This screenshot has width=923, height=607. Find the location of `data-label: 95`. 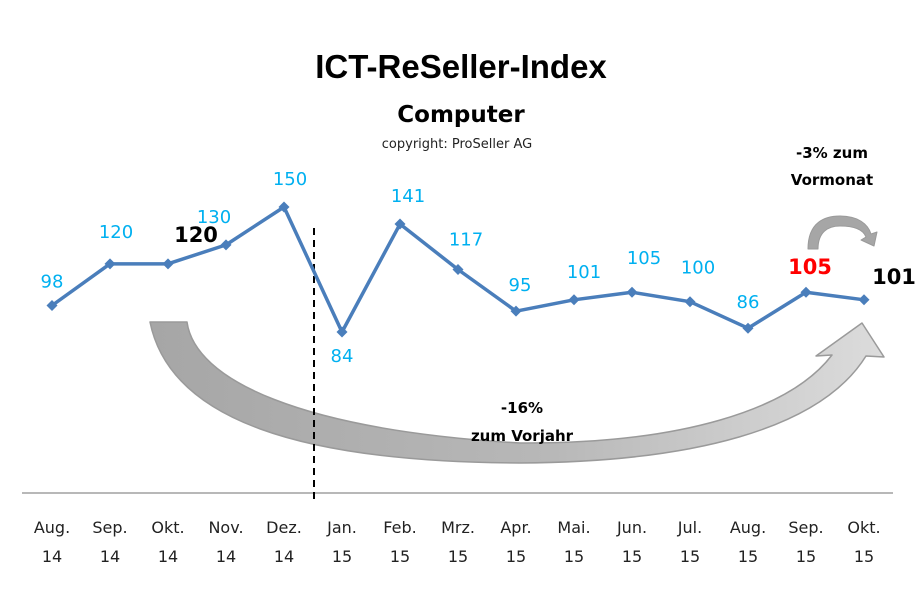

data-label: 95 is located at coordinates (520, 285).